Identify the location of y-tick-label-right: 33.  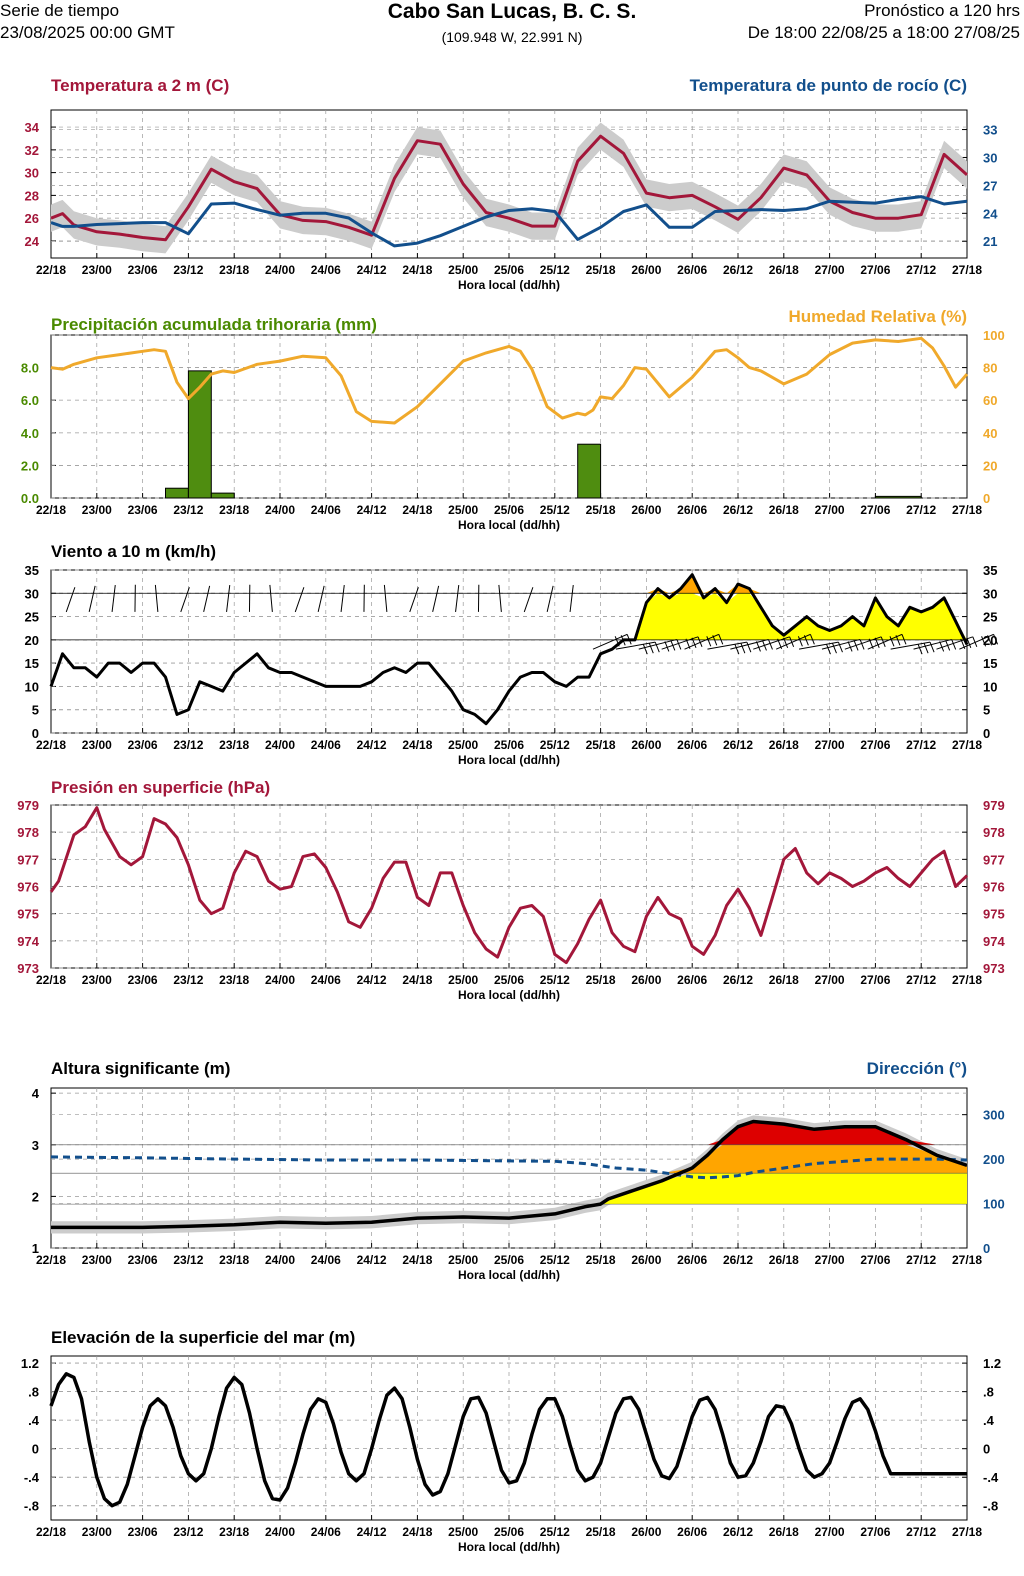
(990, 130).